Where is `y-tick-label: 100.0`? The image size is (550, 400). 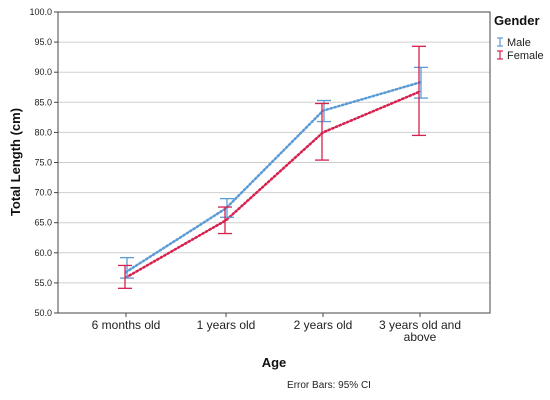
y-tick-label: 100.0 is located at coordinates (40, 12).